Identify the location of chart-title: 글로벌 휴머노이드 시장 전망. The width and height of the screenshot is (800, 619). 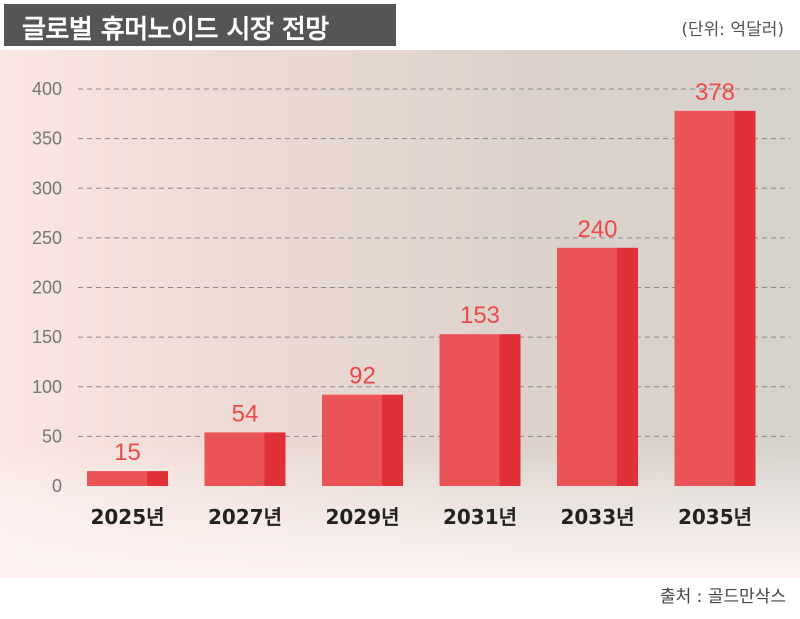
(175, 30).